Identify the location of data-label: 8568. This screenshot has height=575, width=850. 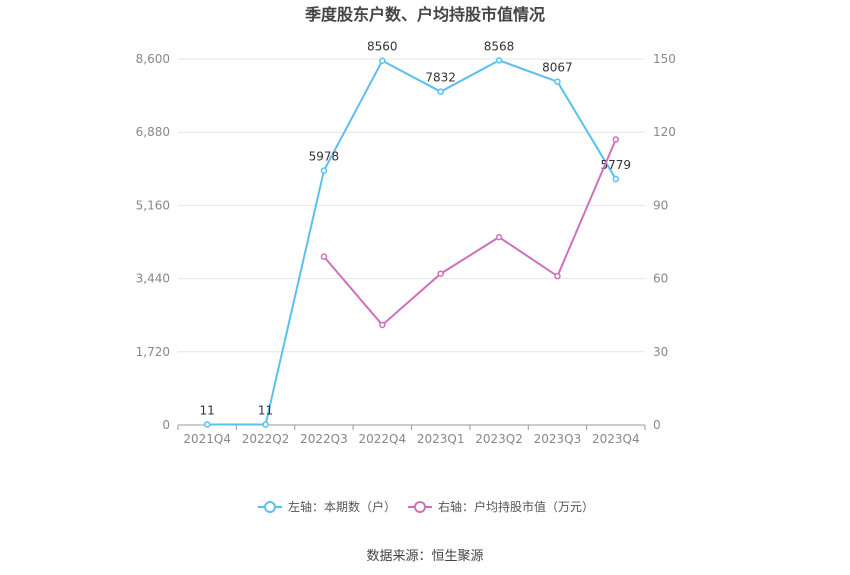
(499, 46).